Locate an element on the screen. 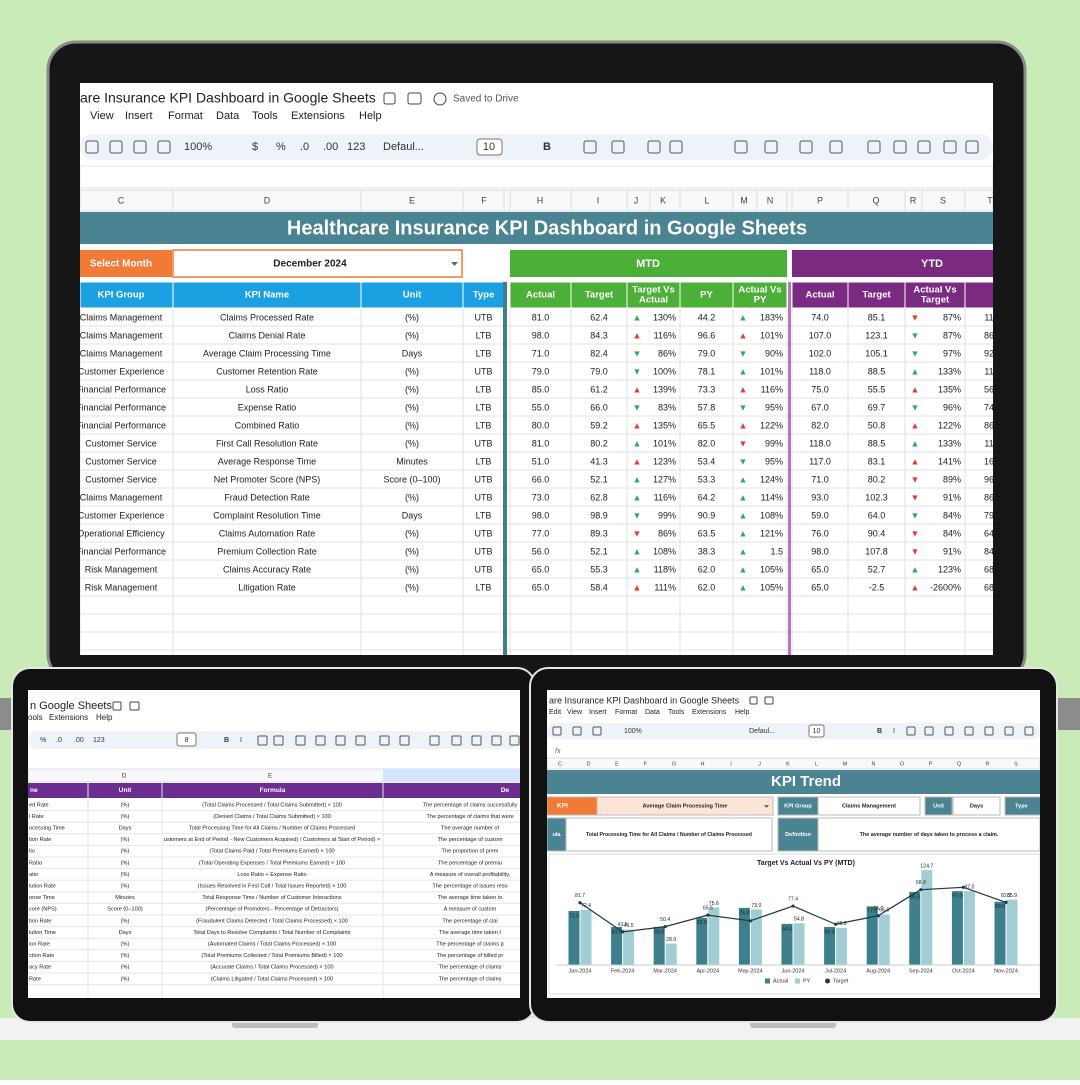 This screenshot has width=1080, height=1085. valign-icon is located at coordinates (771, 147).